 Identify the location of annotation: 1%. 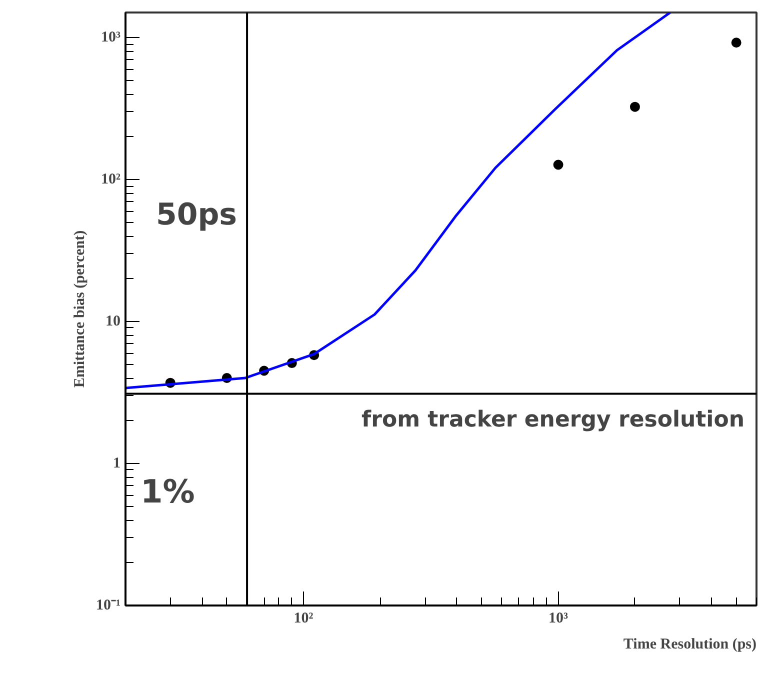
(167, 491).